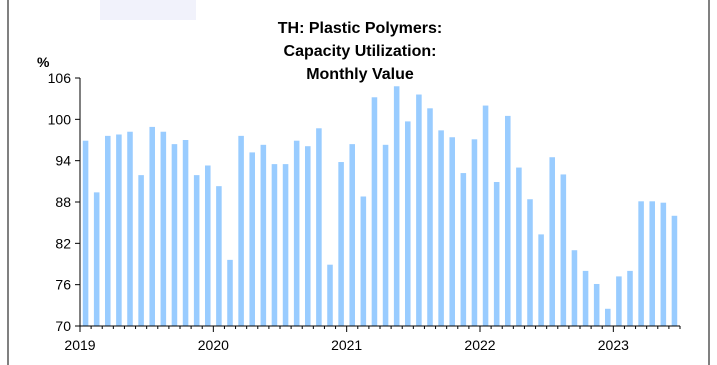 The image size is (717, 365). I want to click on y-tick-label-88: 88, so click(63, 202).